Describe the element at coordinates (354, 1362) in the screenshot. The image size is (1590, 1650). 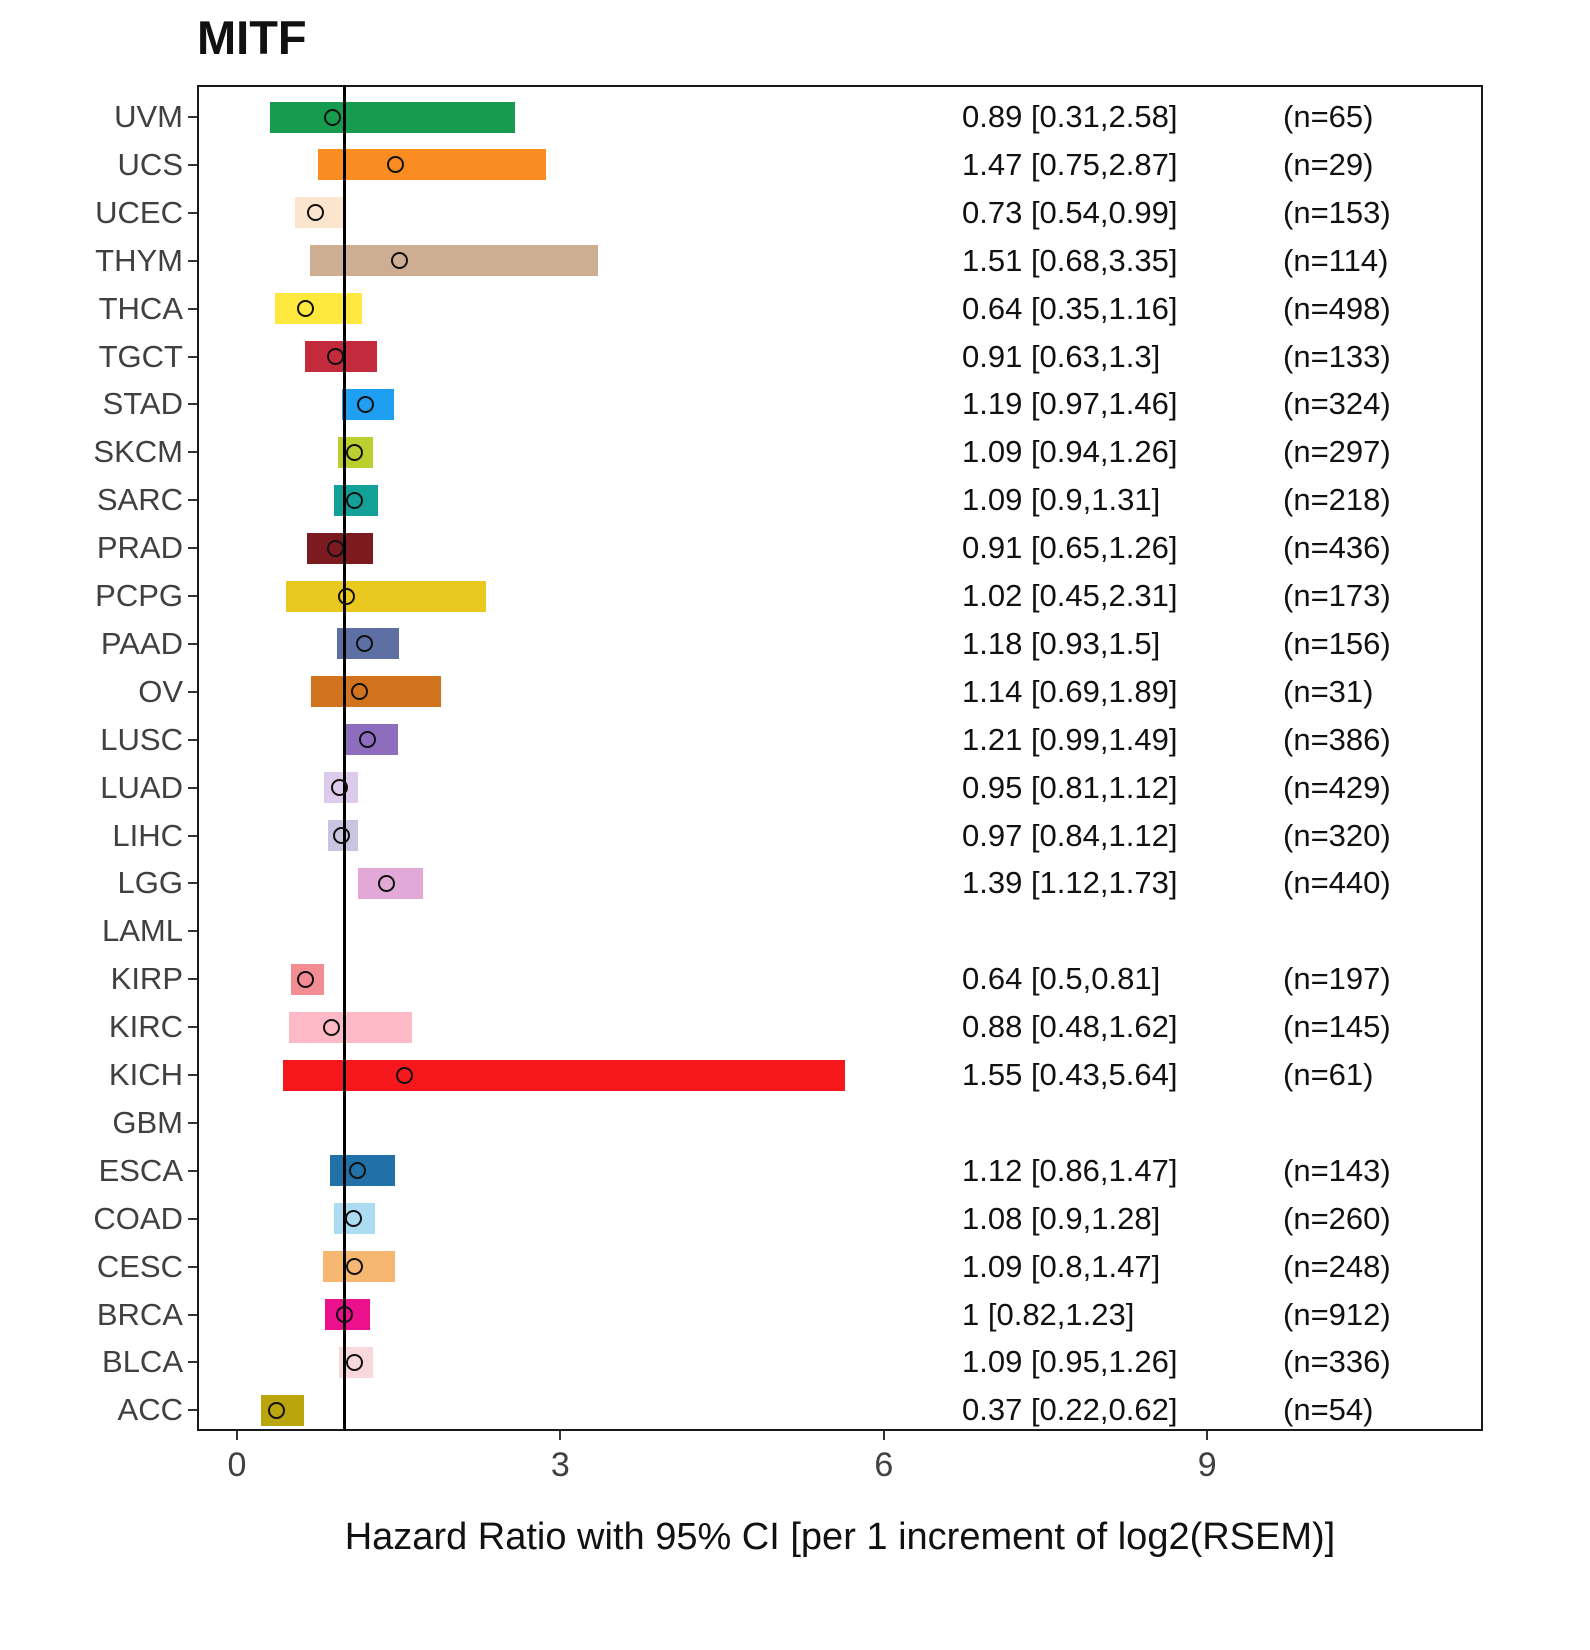
I see `hr-point-blca` at that location.